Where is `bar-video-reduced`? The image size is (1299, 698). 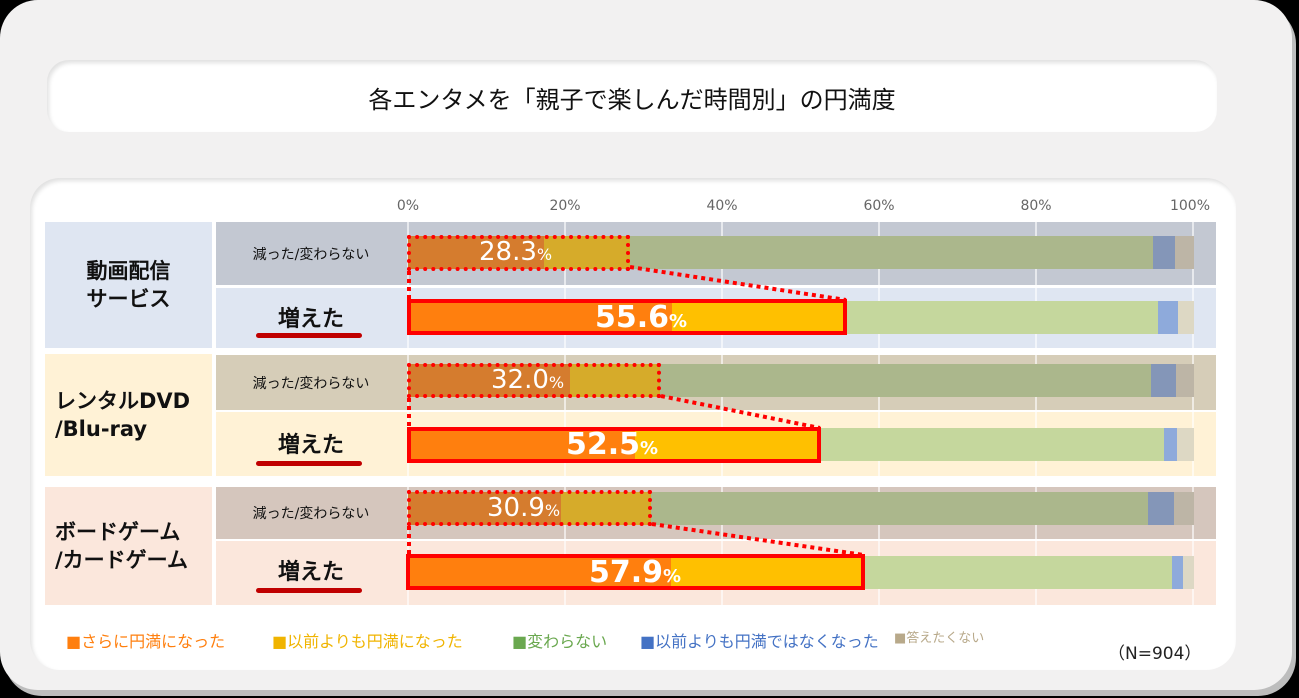
bar-video-reduced is located at coordinates (801, 252).